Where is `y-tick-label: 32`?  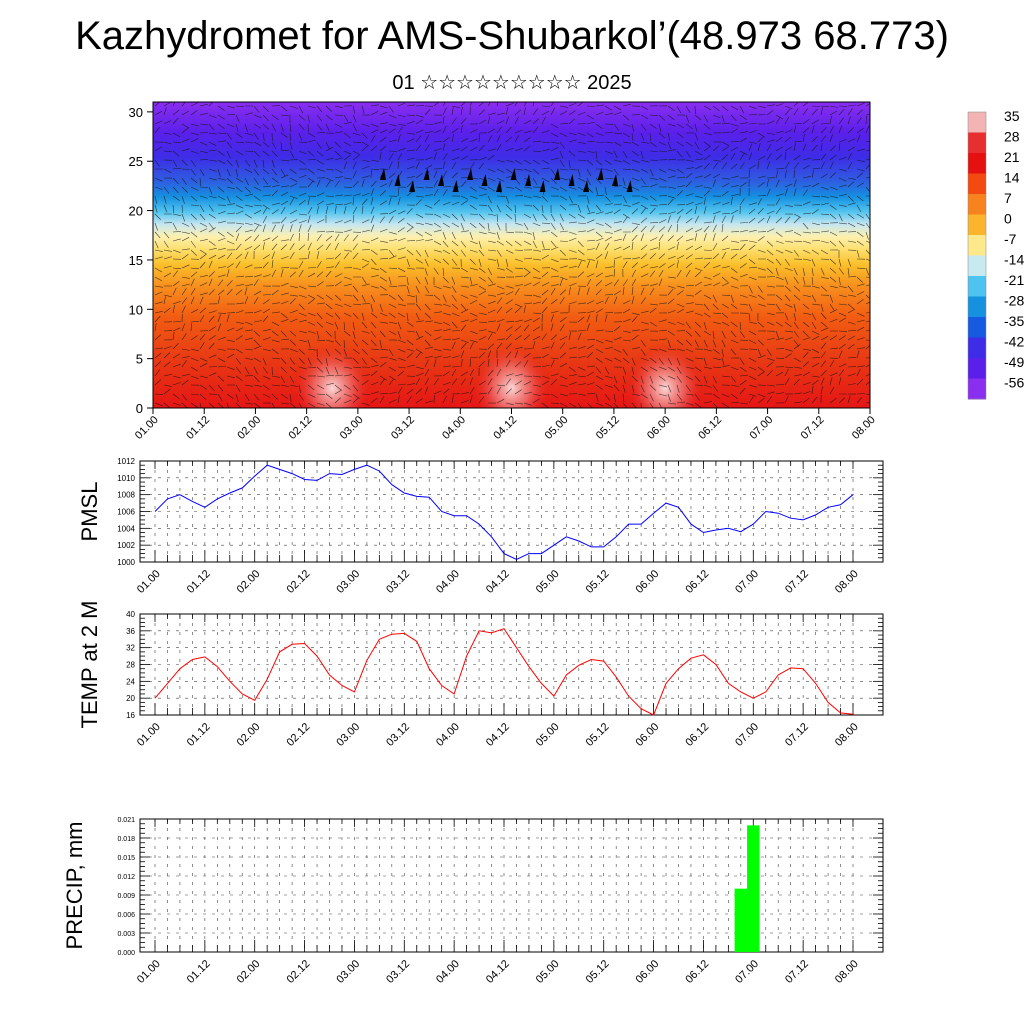 y-tick-label: 32 is located at coordinates (130, 648).